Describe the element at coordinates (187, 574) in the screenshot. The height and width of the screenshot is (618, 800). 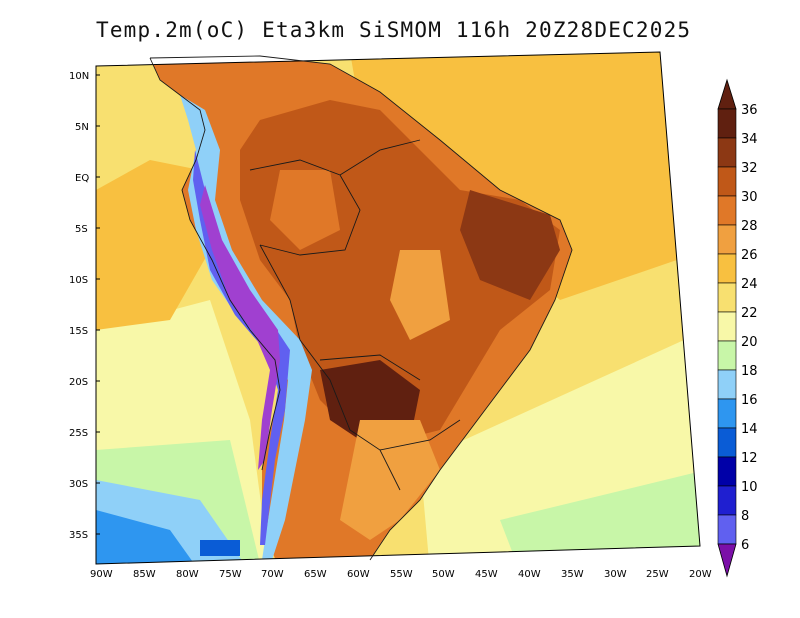
I see `lon-tick-label: 80W` at that location.